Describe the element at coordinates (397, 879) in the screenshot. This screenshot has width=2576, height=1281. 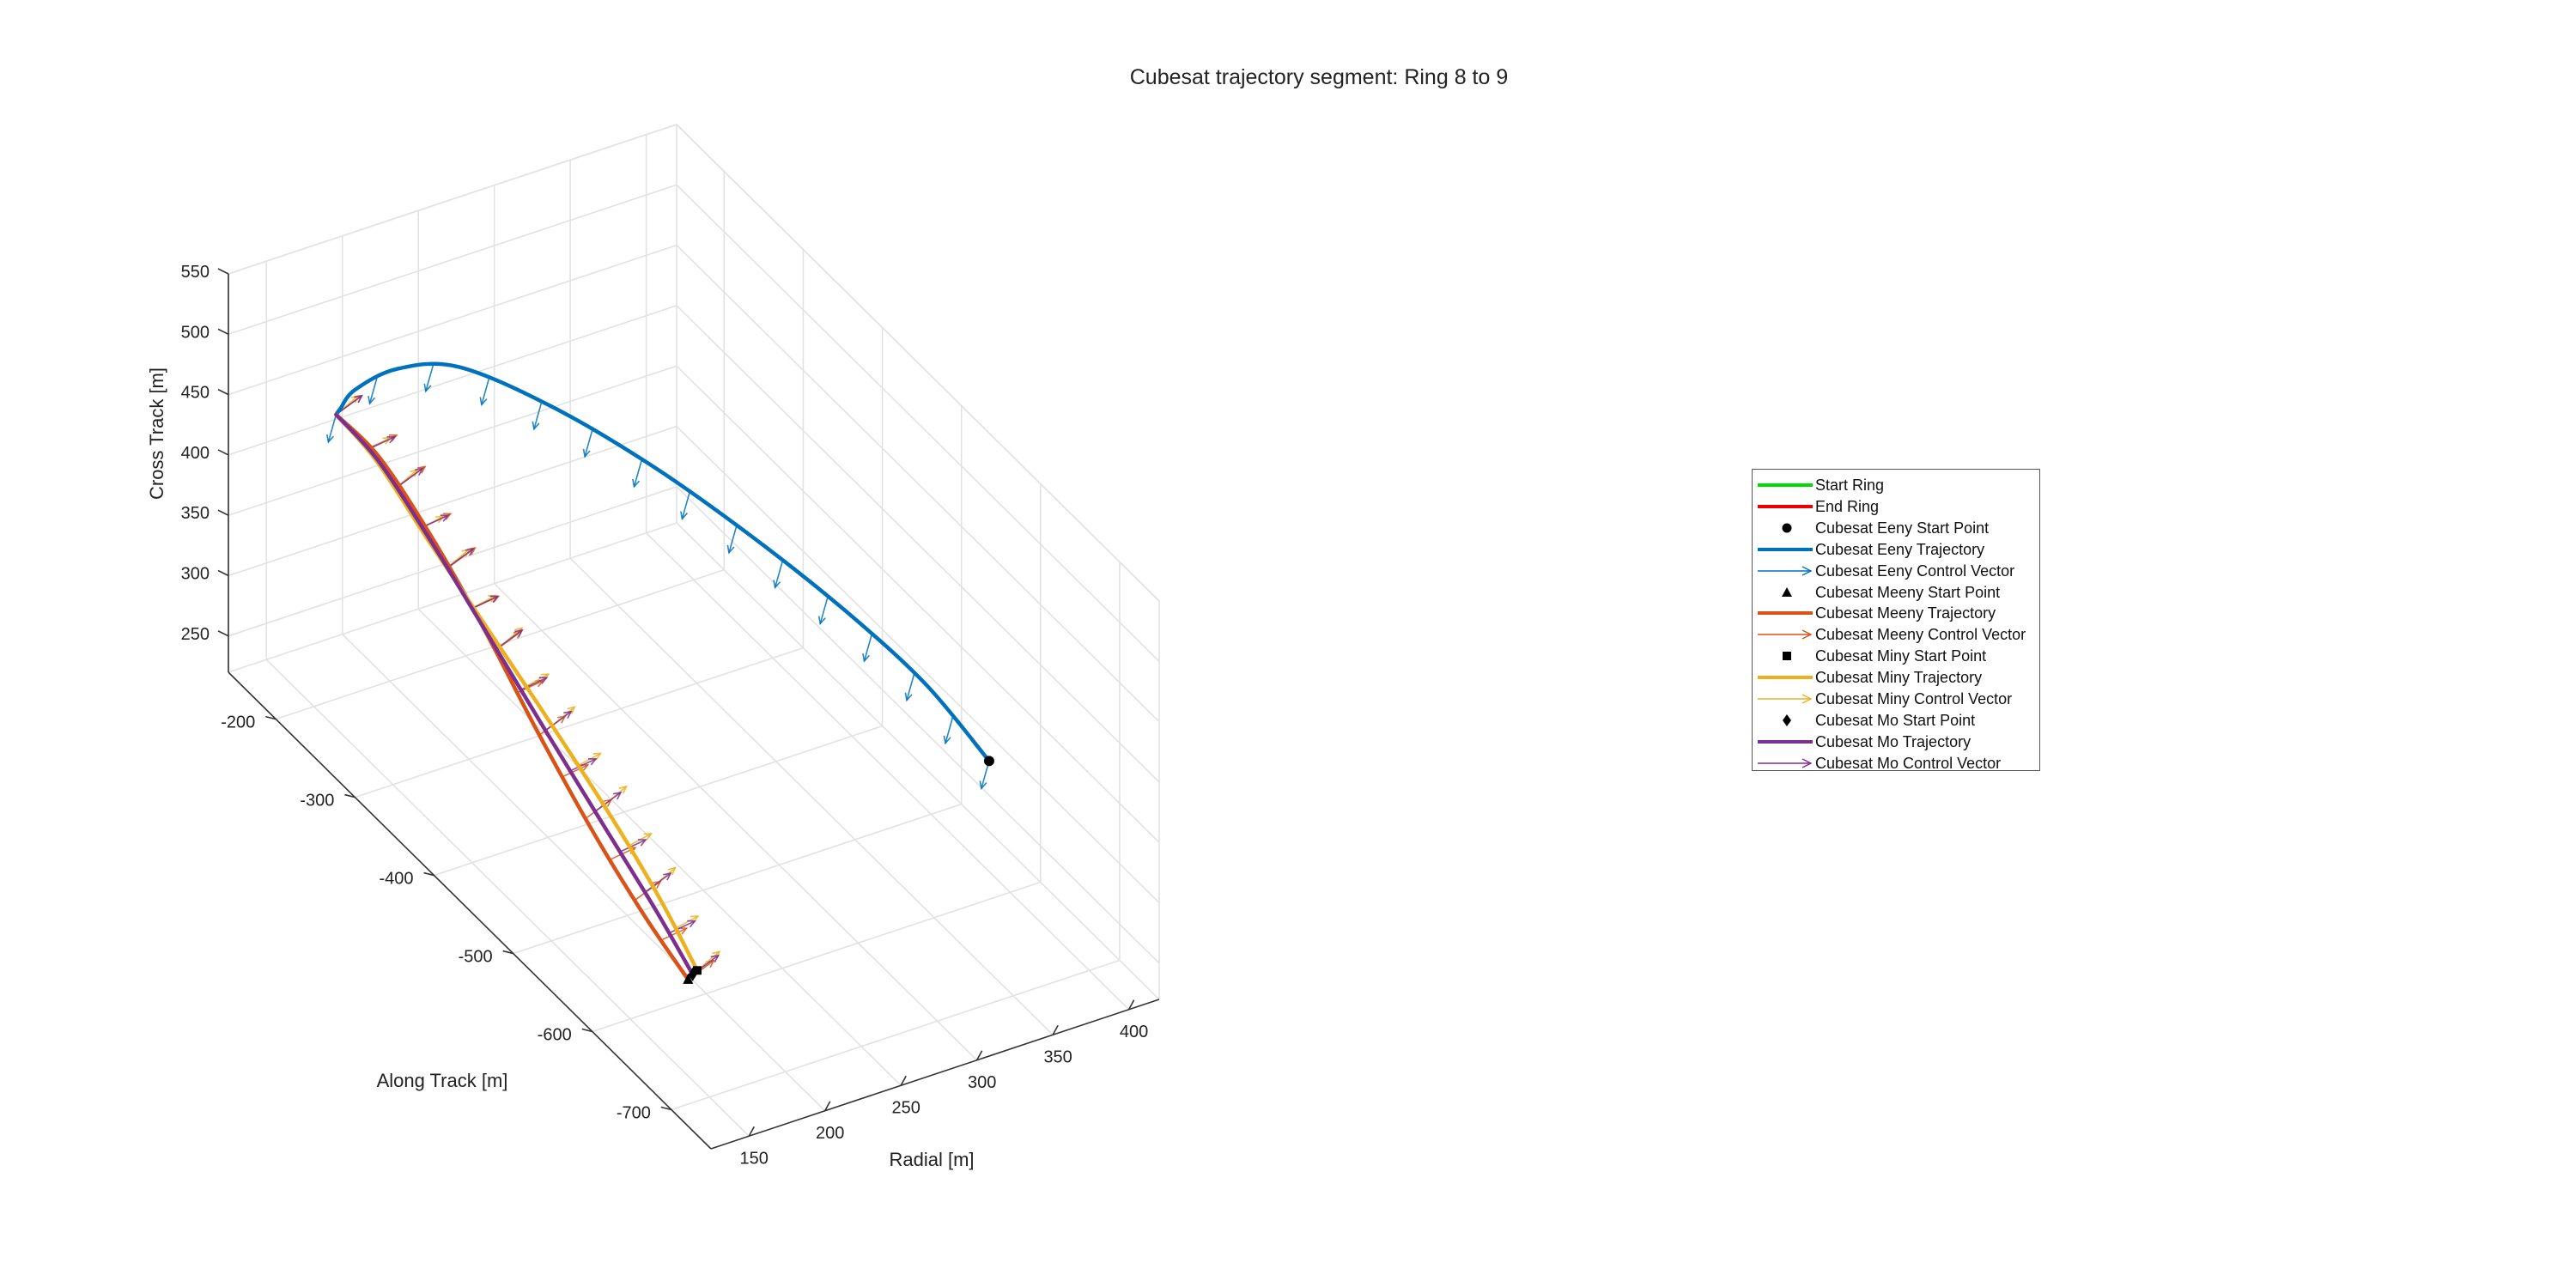
I see `y-tick-label: -400` at that location.